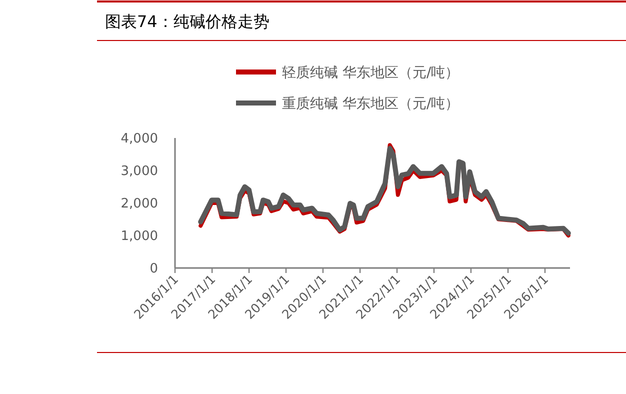 This screenshot has width=626, height=394. Describe the element at coordinates (139, 236) in the screenshot. I see `y-tick-label: 1,000` at that location.